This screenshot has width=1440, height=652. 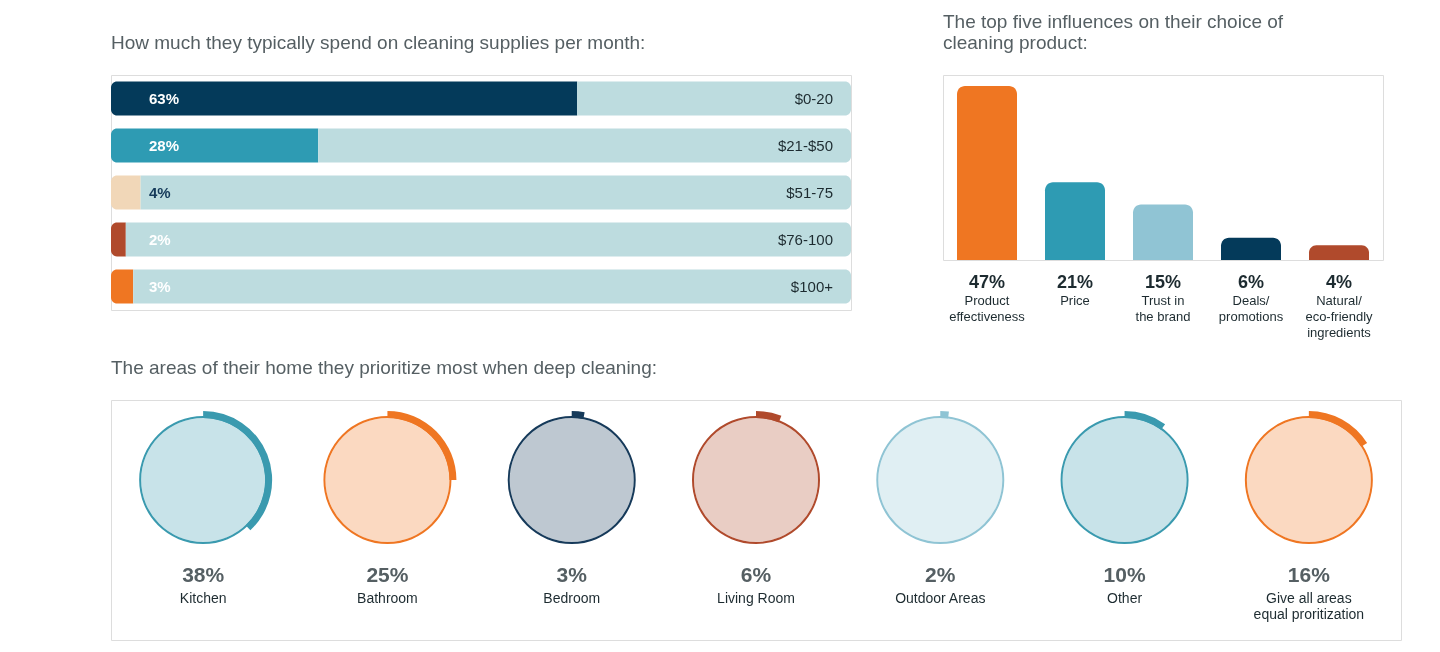 I want to click on data-label: 10%, so click(x=1124, y=574).